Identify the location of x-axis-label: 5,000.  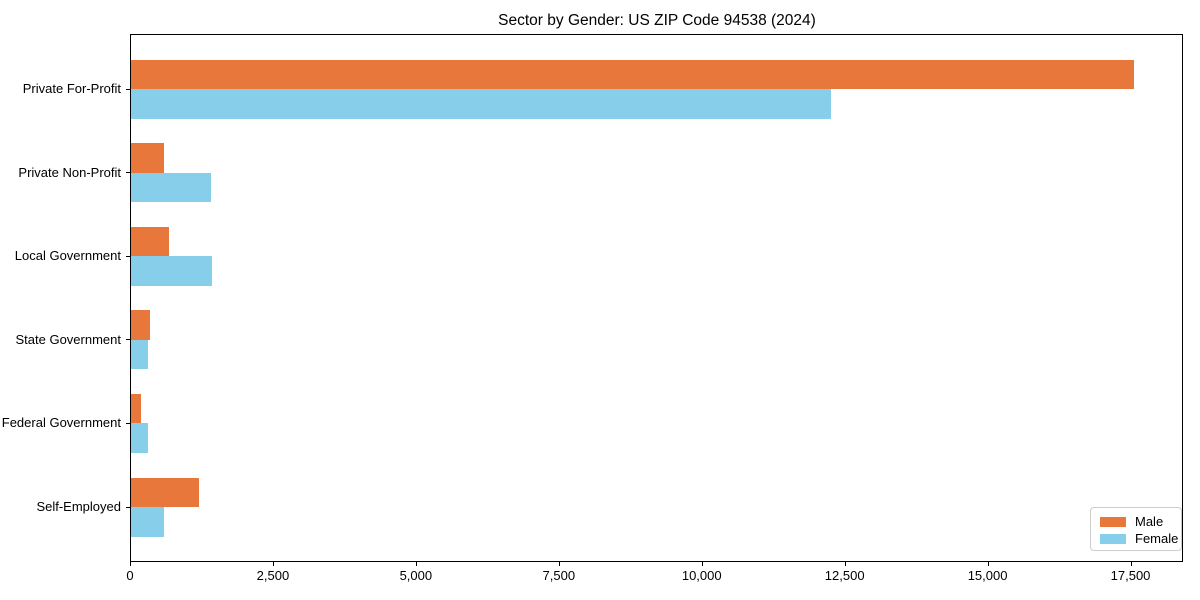
(416, 575).